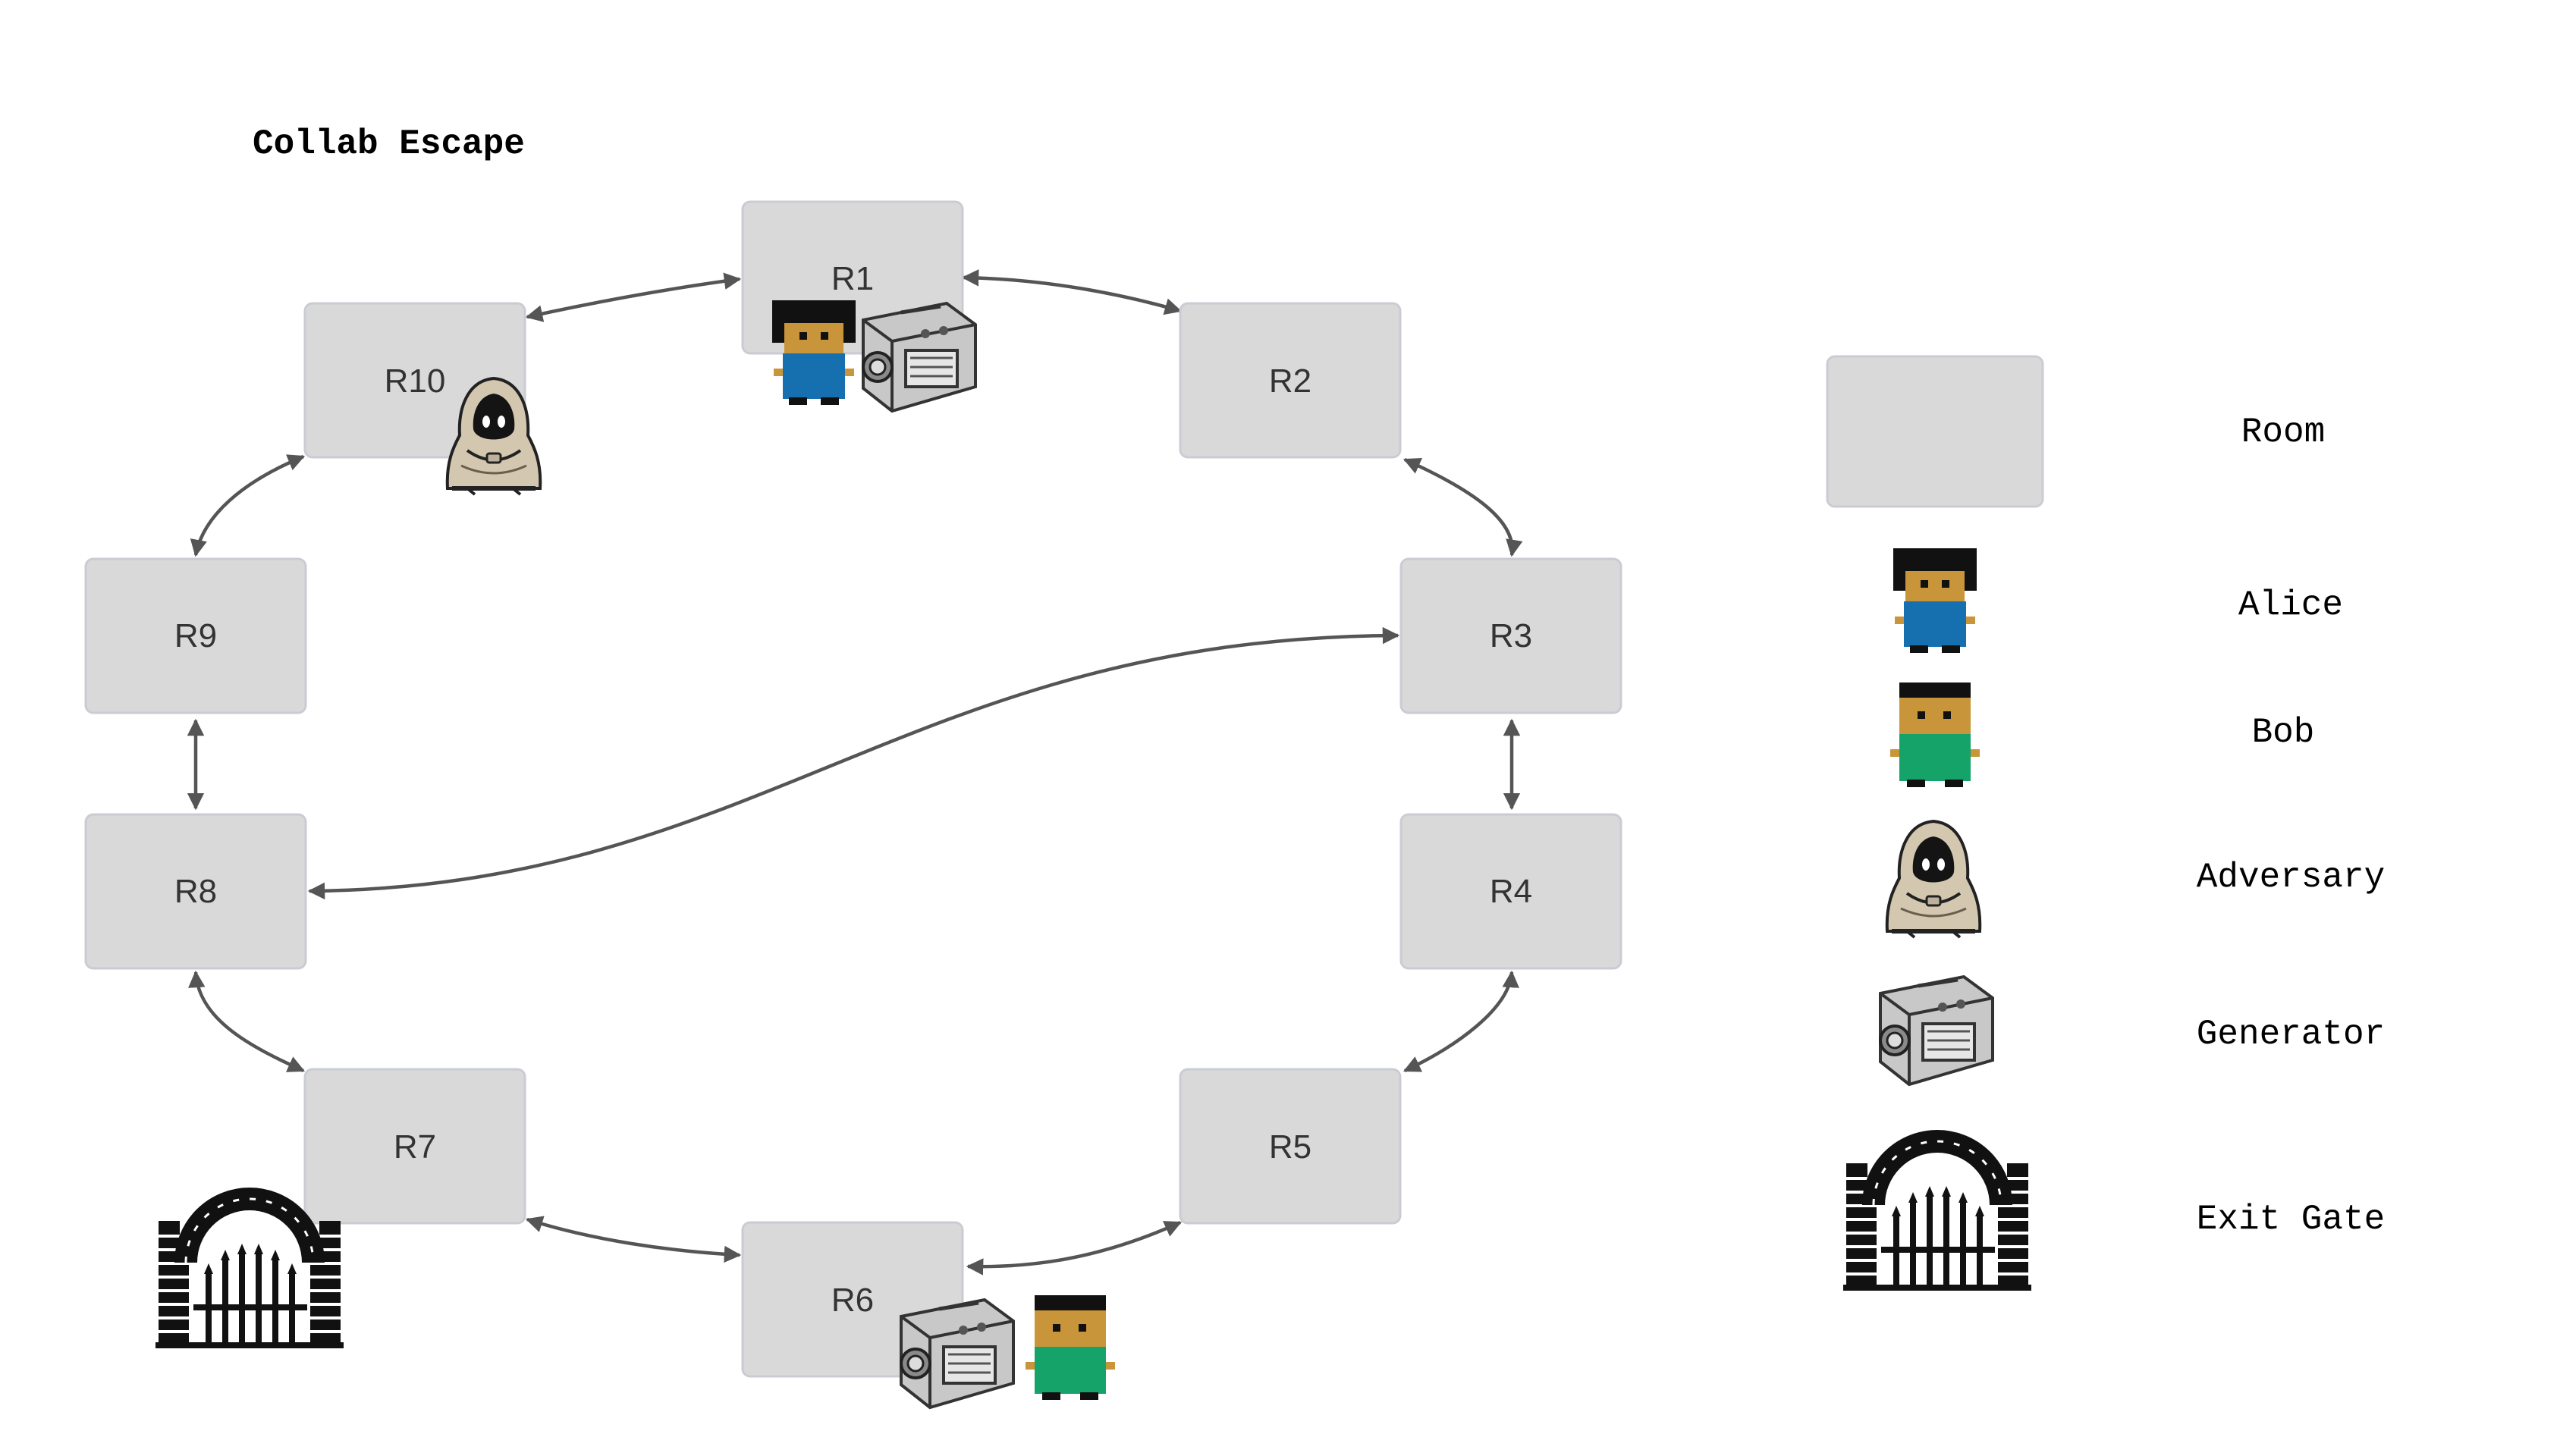 The width and height of the screenshot is (2560, 1456). I want to click on room-label-r4: R4, so click(1511, 891).